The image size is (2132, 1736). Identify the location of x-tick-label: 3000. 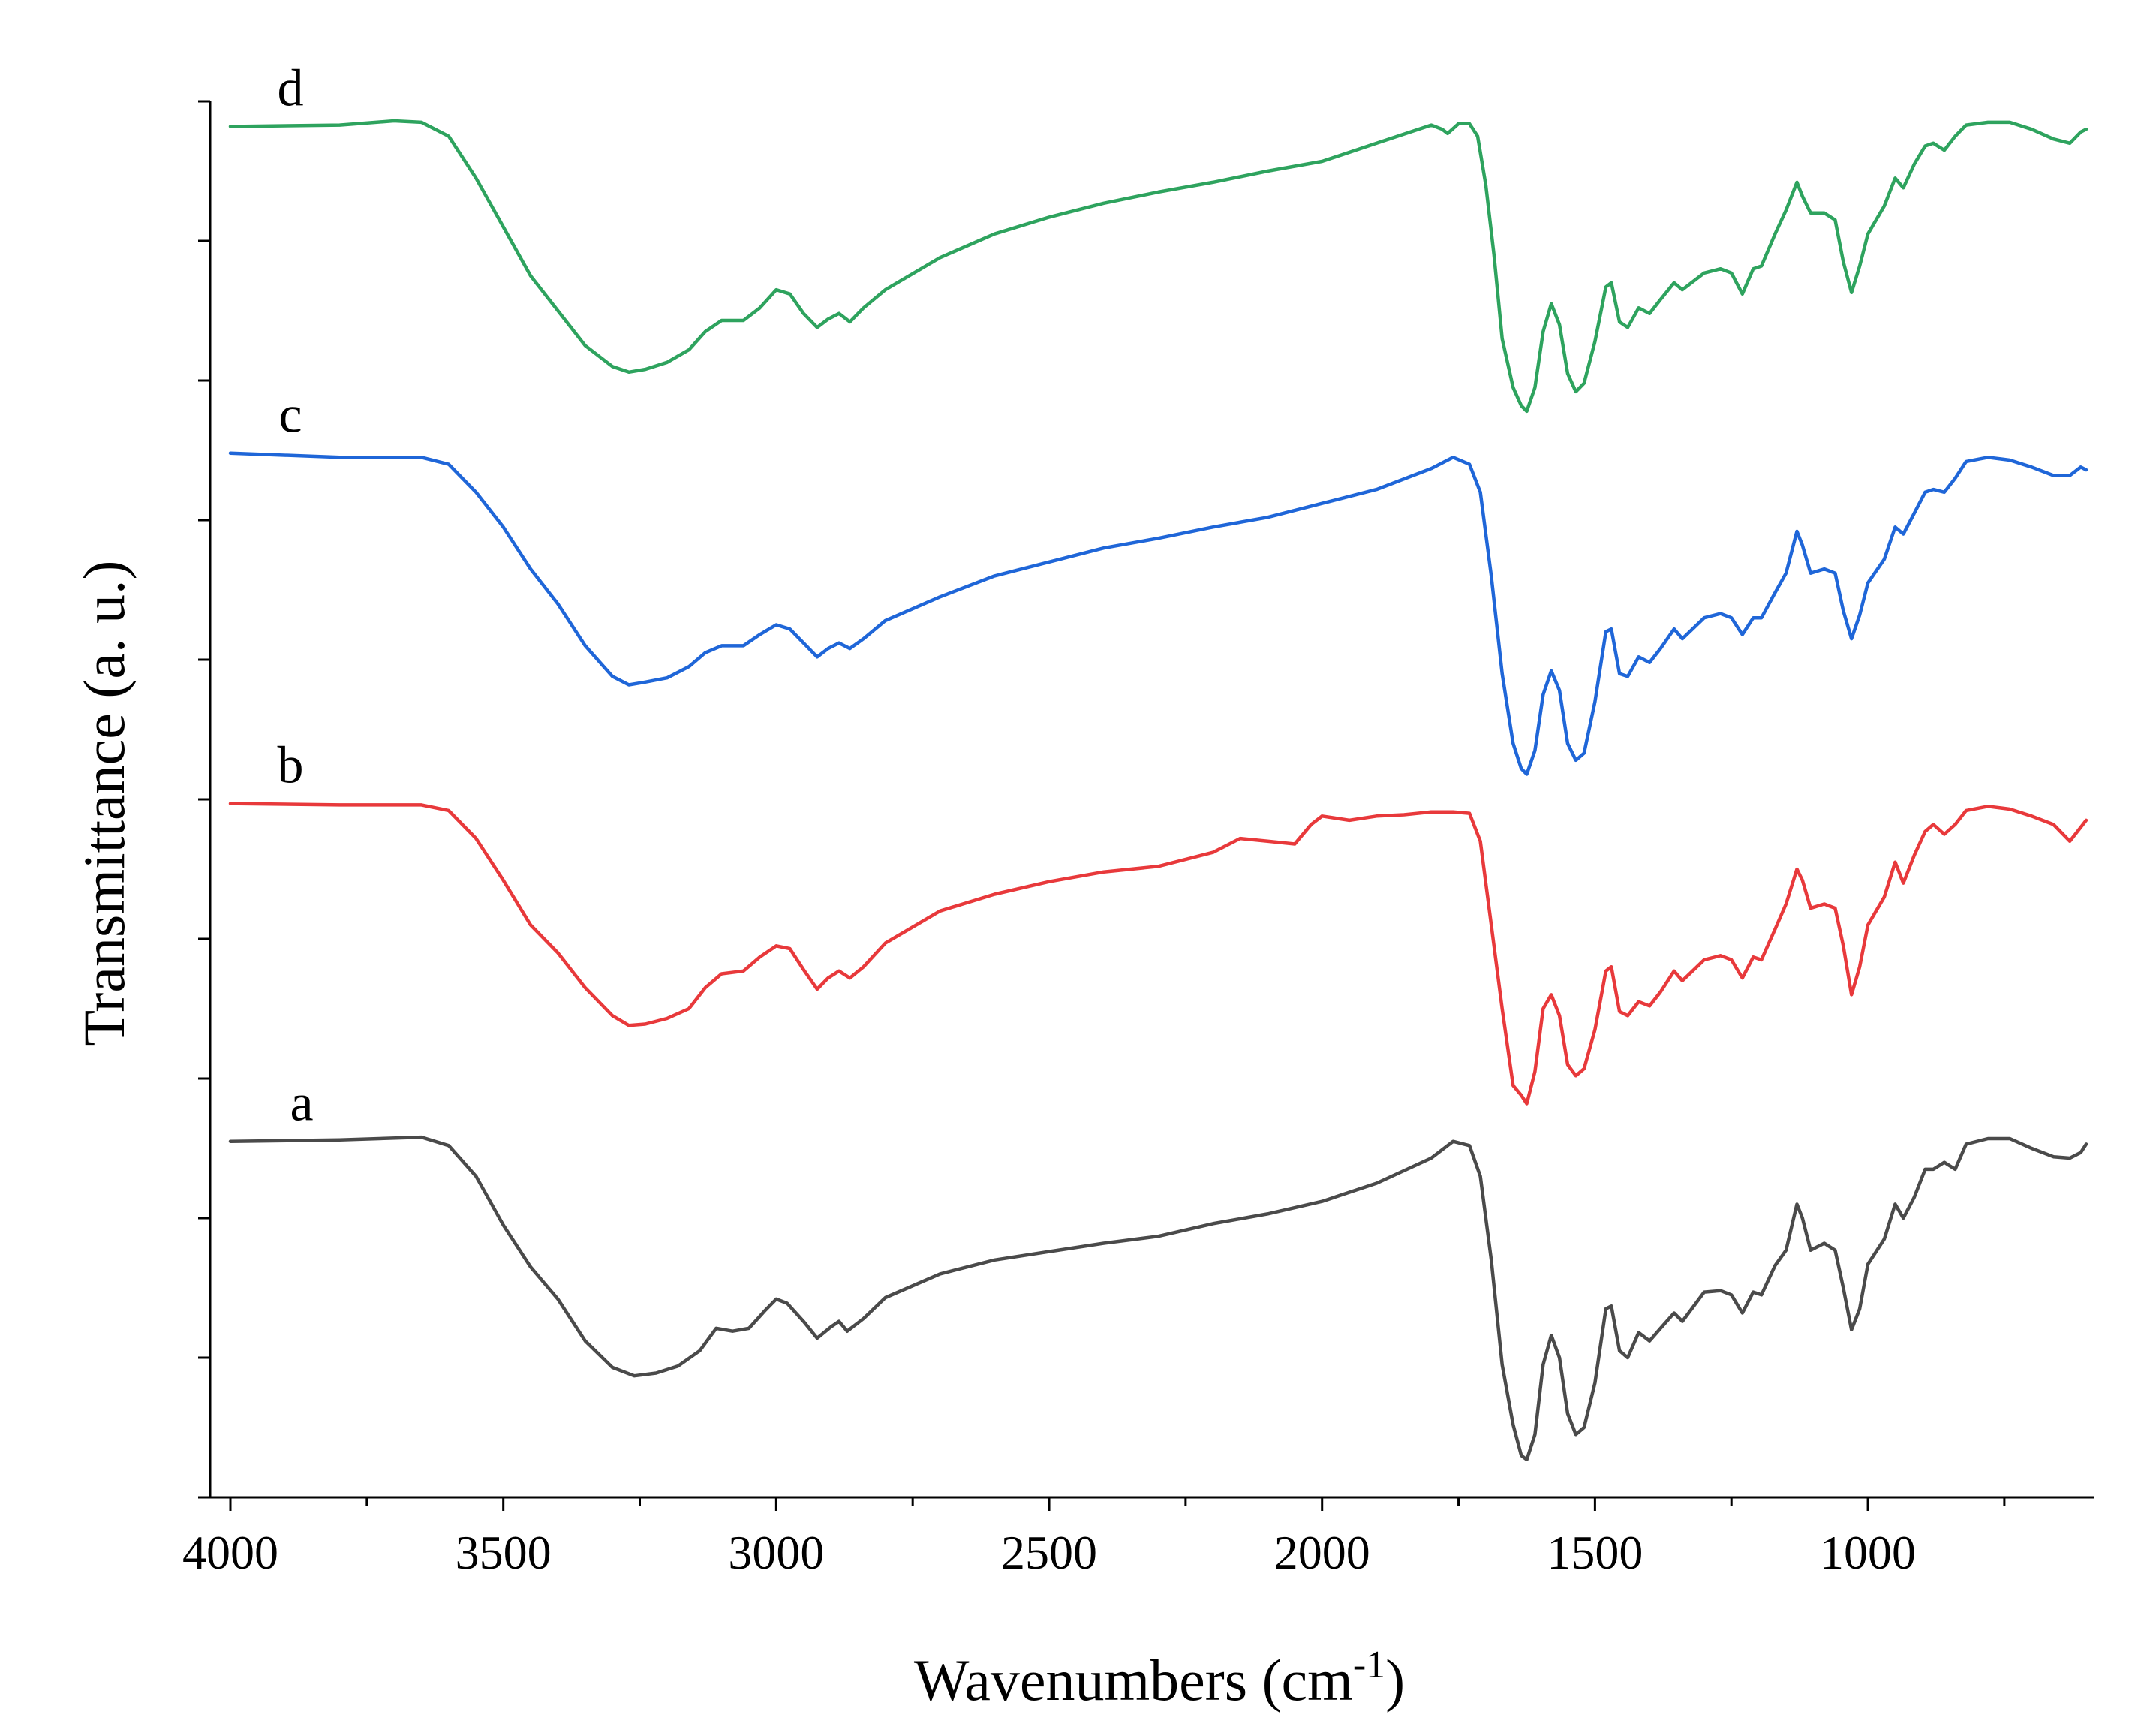
(776, 1553).